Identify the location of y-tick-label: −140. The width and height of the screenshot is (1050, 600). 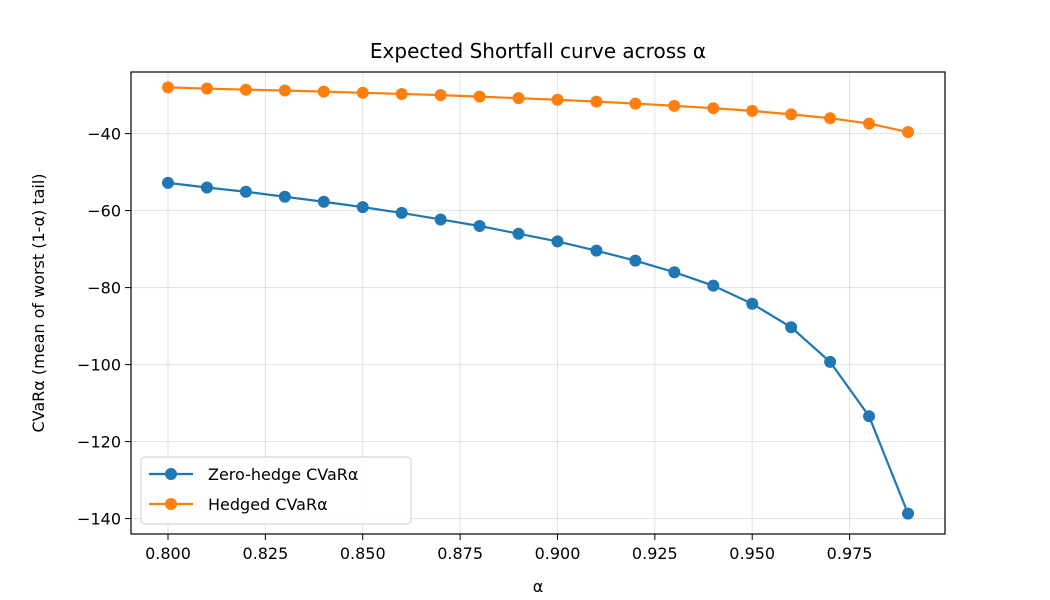
(99, 519).